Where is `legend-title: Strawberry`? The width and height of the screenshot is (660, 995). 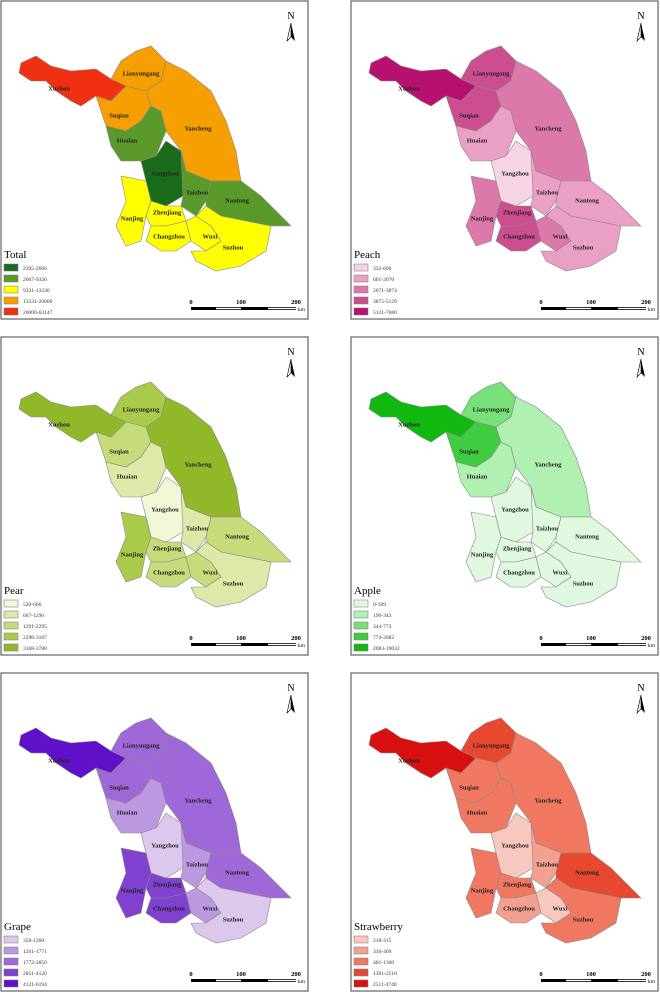
legend-title: Strawberry is located at coordinates (378, 927).